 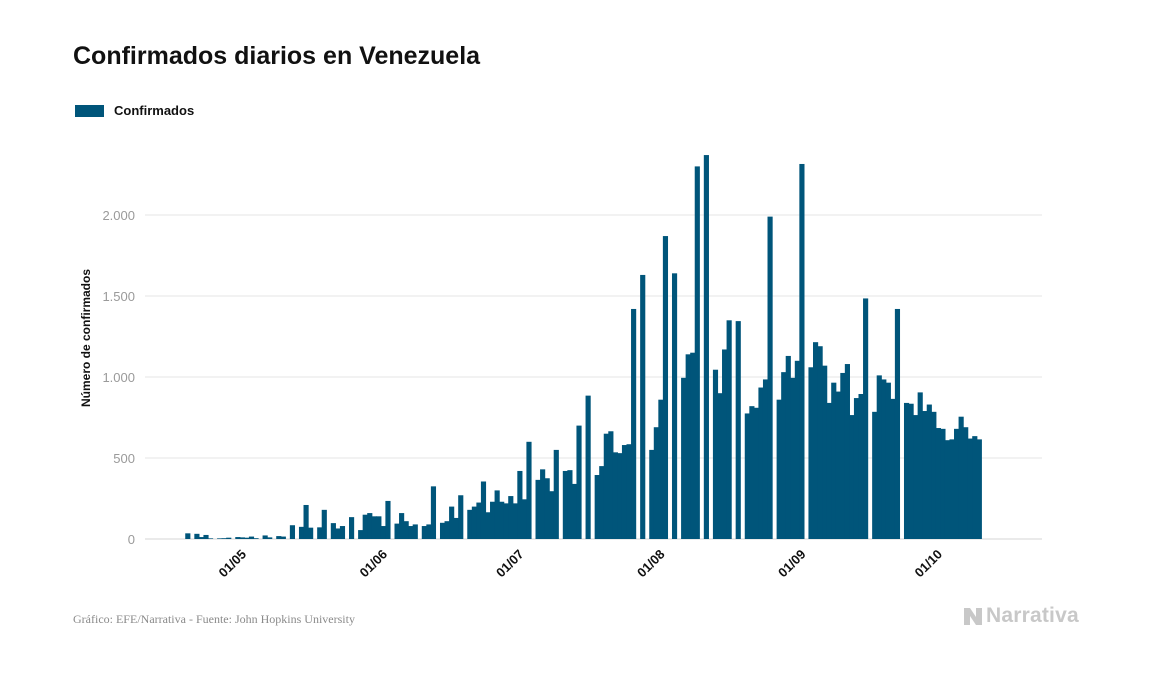 What do you see at coordinates (510, 564) in the screenshot?
I see `x-tick-label: 01/07` at bounding box center [510, 564].